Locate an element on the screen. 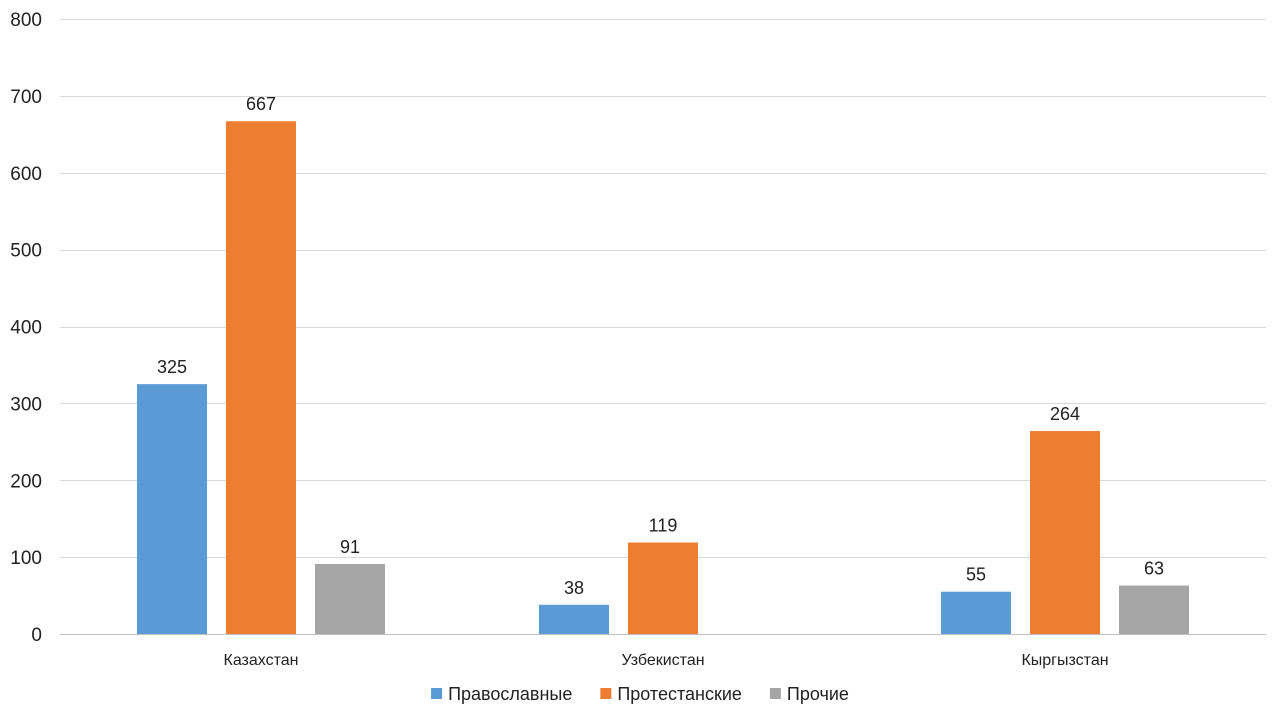 The image size is (1280, 720). y-tick-label: 0 is located at coordinates (36, 635).